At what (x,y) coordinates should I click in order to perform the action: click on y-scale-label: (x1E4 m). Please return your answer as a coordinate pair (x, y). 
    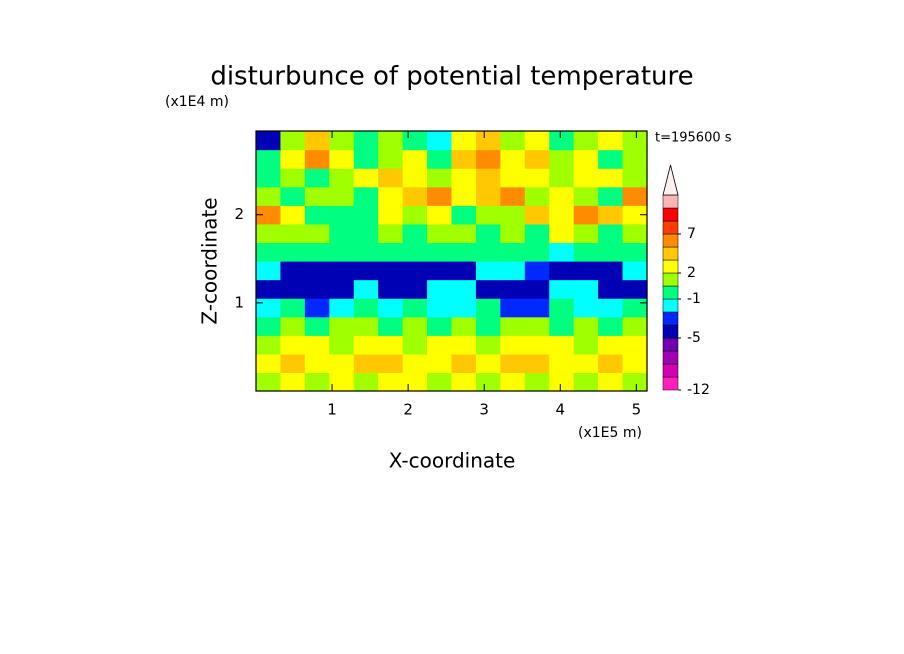
    Looking at the image, I should click on (197, 102).